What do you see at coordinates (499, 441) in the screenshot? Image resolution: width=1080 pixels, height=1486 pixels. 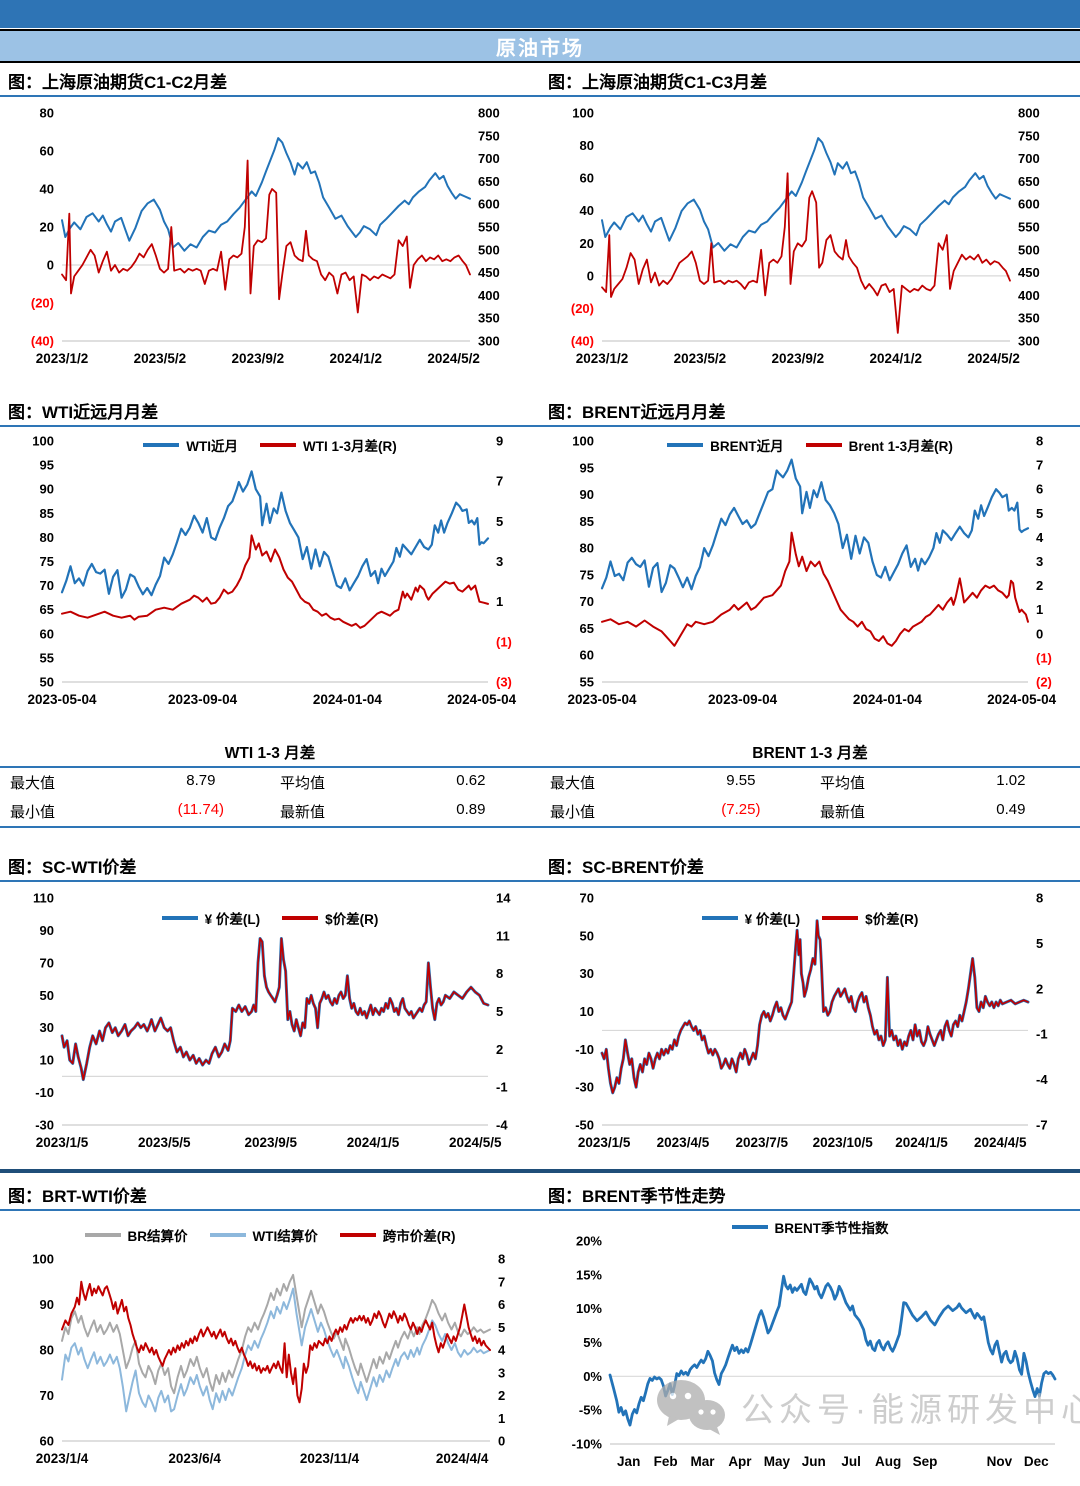 I see `axis-tick-label: 9` at bounding box center [499, 441].